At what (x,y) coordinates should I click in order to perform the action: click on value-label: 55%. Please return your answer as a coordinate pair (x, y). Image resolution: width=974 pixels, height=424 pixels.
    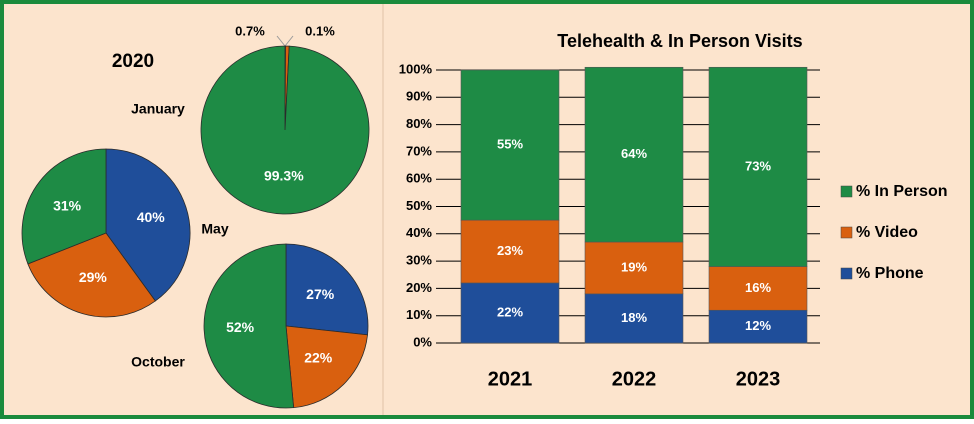
    Looking at the image, I should click on (510, 144).